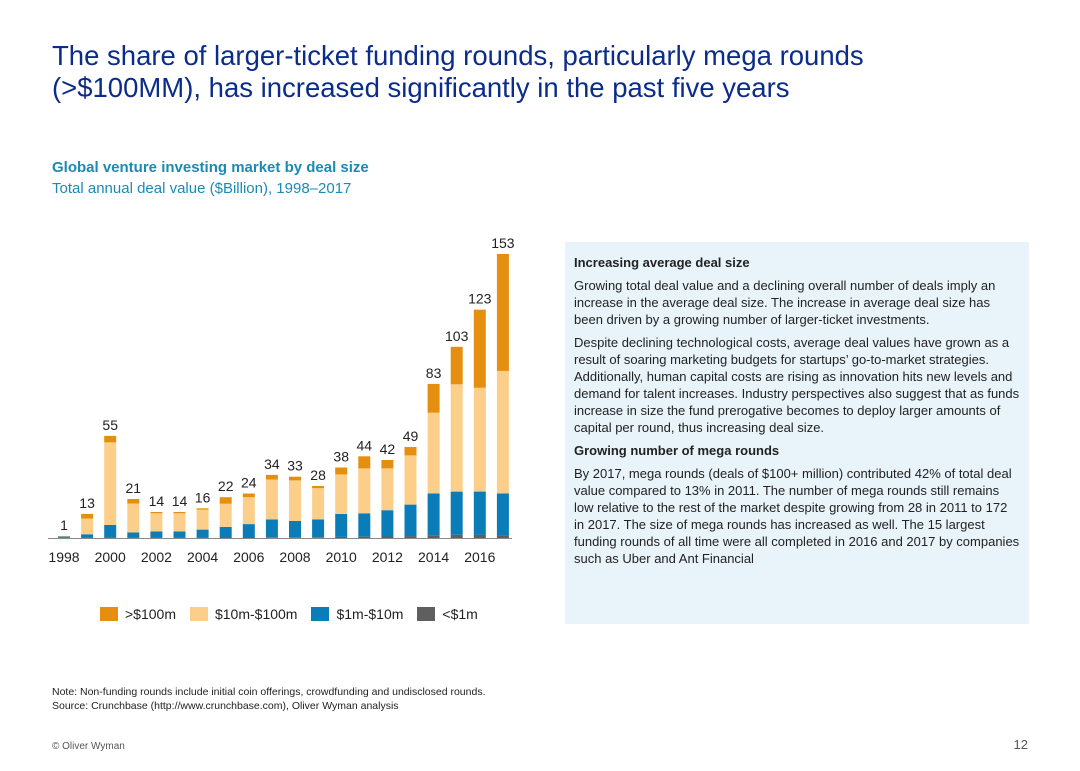  What do you see at coordinates (387, 557) in the screenshot?
I see `x-tick-label: 2012` at bounding box center [387, 557].